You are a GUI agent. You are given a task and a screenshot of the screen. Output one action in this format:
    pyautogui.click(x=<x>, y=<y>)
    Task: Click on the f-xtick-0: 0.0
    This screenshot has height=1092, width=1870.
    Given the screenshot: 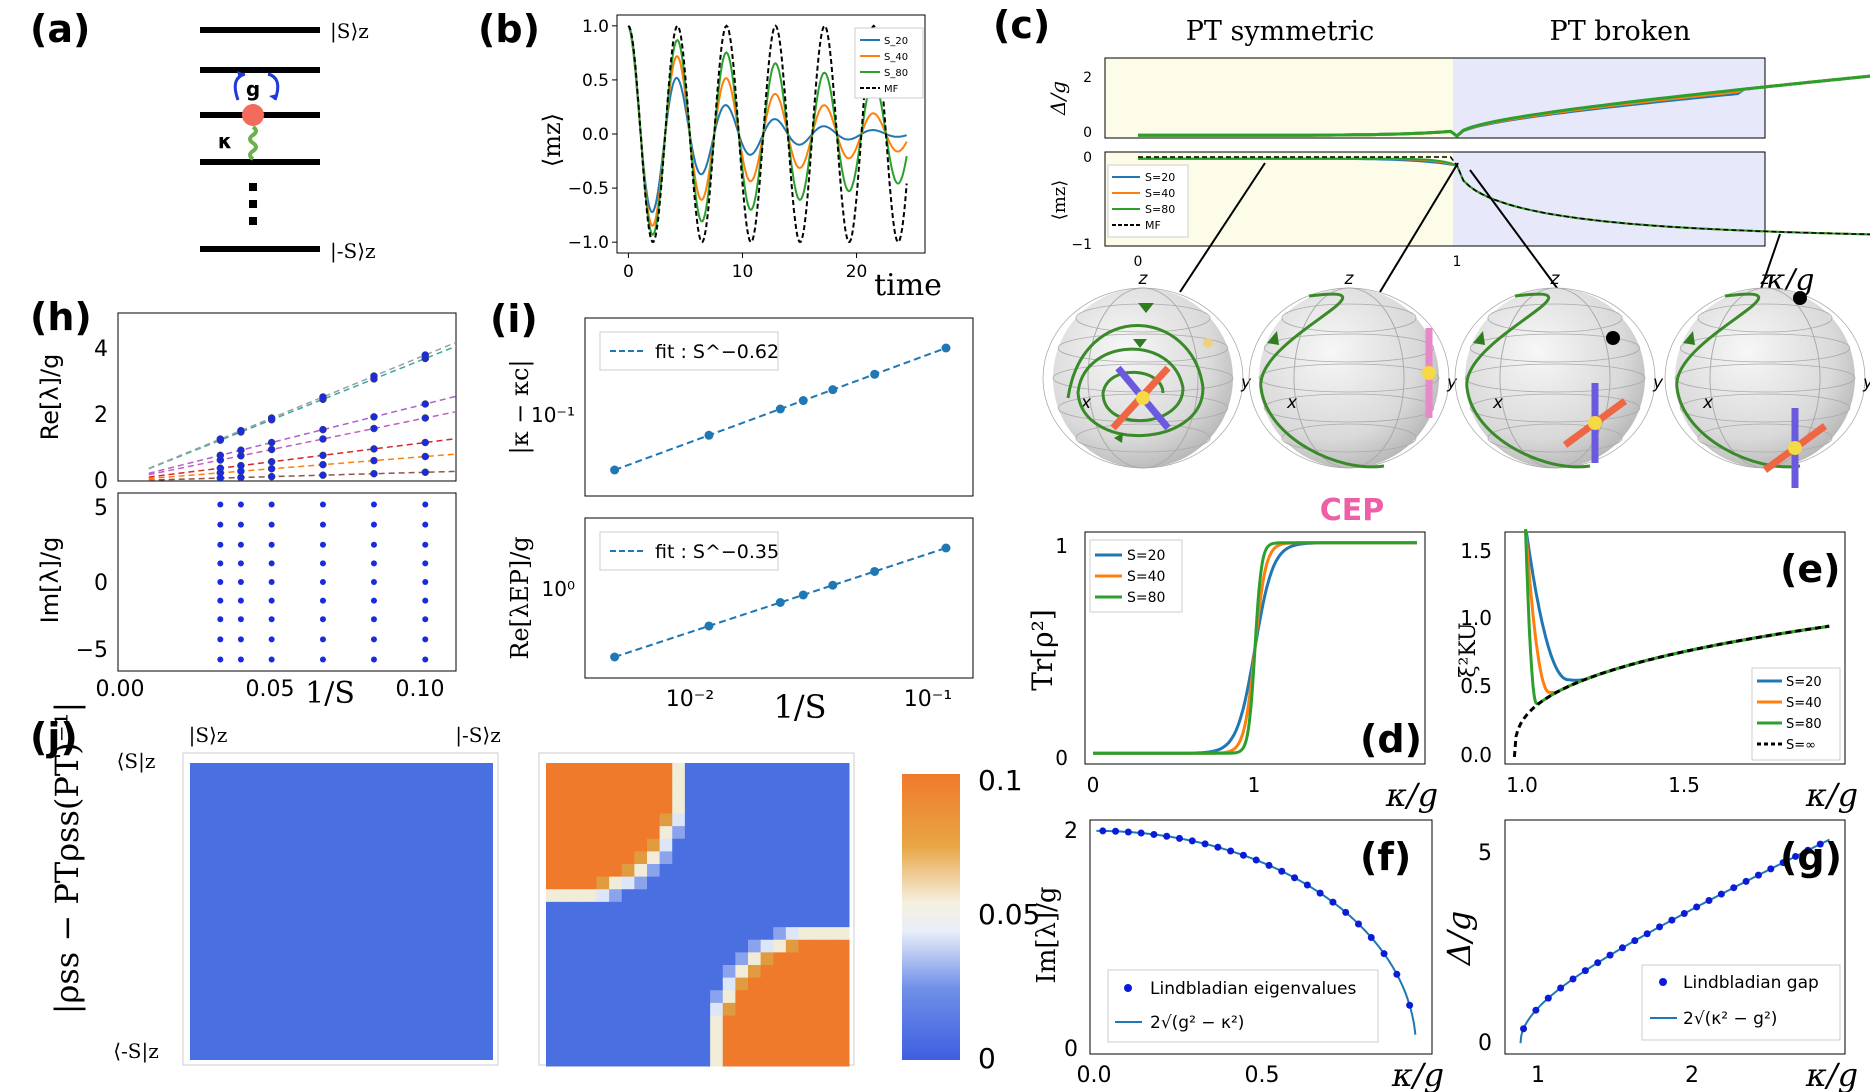 What is the action you would take?
    pyautogui.click(x=1094, y=1075)
    